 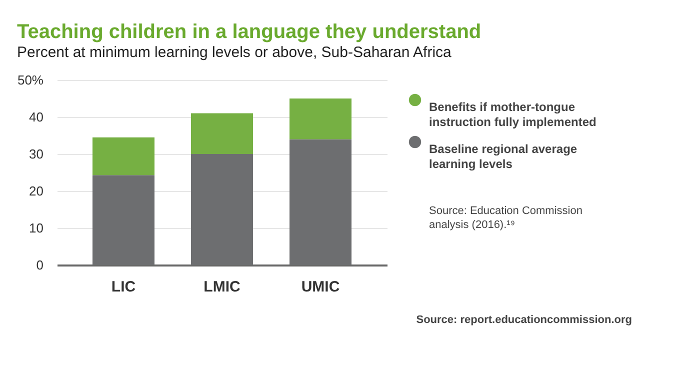 I want to click on y-tick-label: 10, so click(x=36, y=228).